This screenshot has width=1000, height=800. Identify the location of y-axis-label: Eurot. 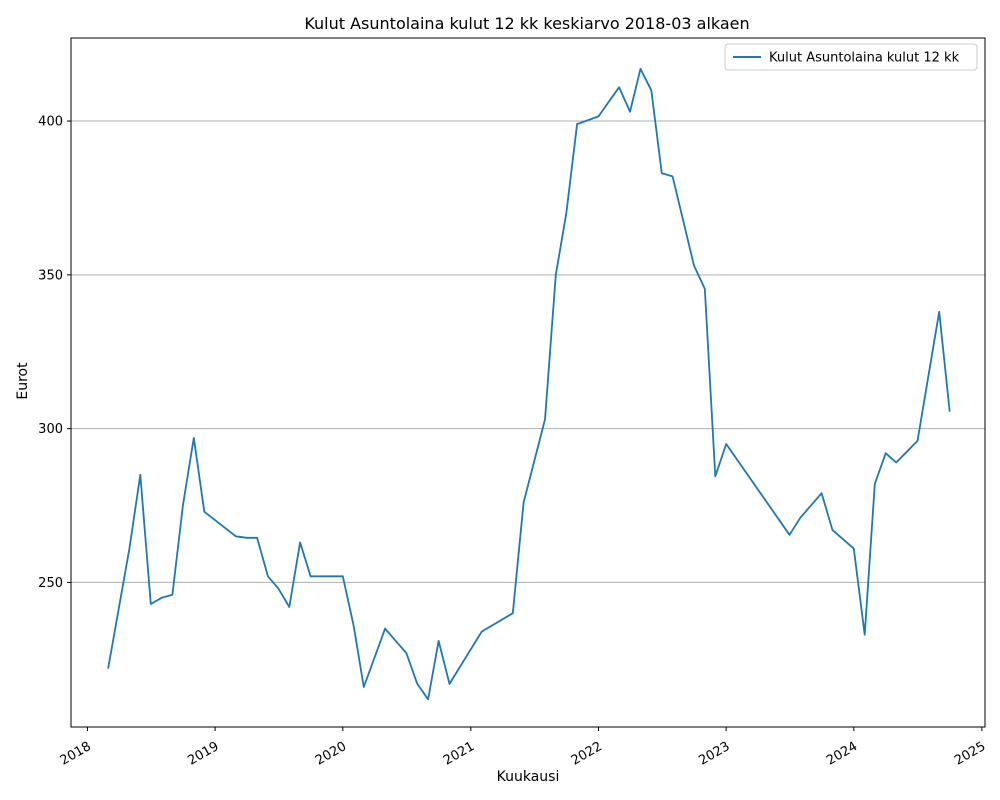
(23, 381).